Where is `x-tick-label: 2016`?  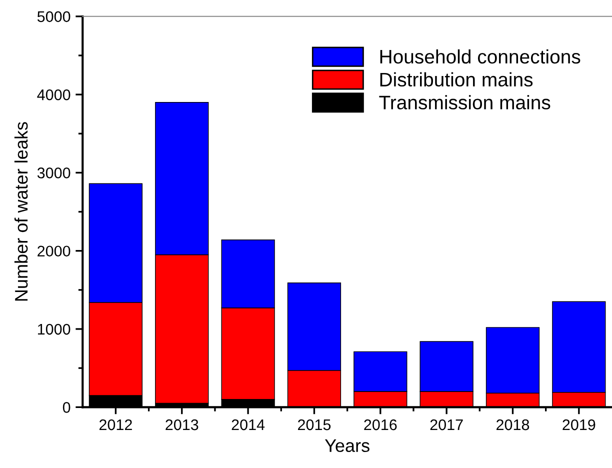
x-tick-label: 2016 is located at coordinates (380, 424).